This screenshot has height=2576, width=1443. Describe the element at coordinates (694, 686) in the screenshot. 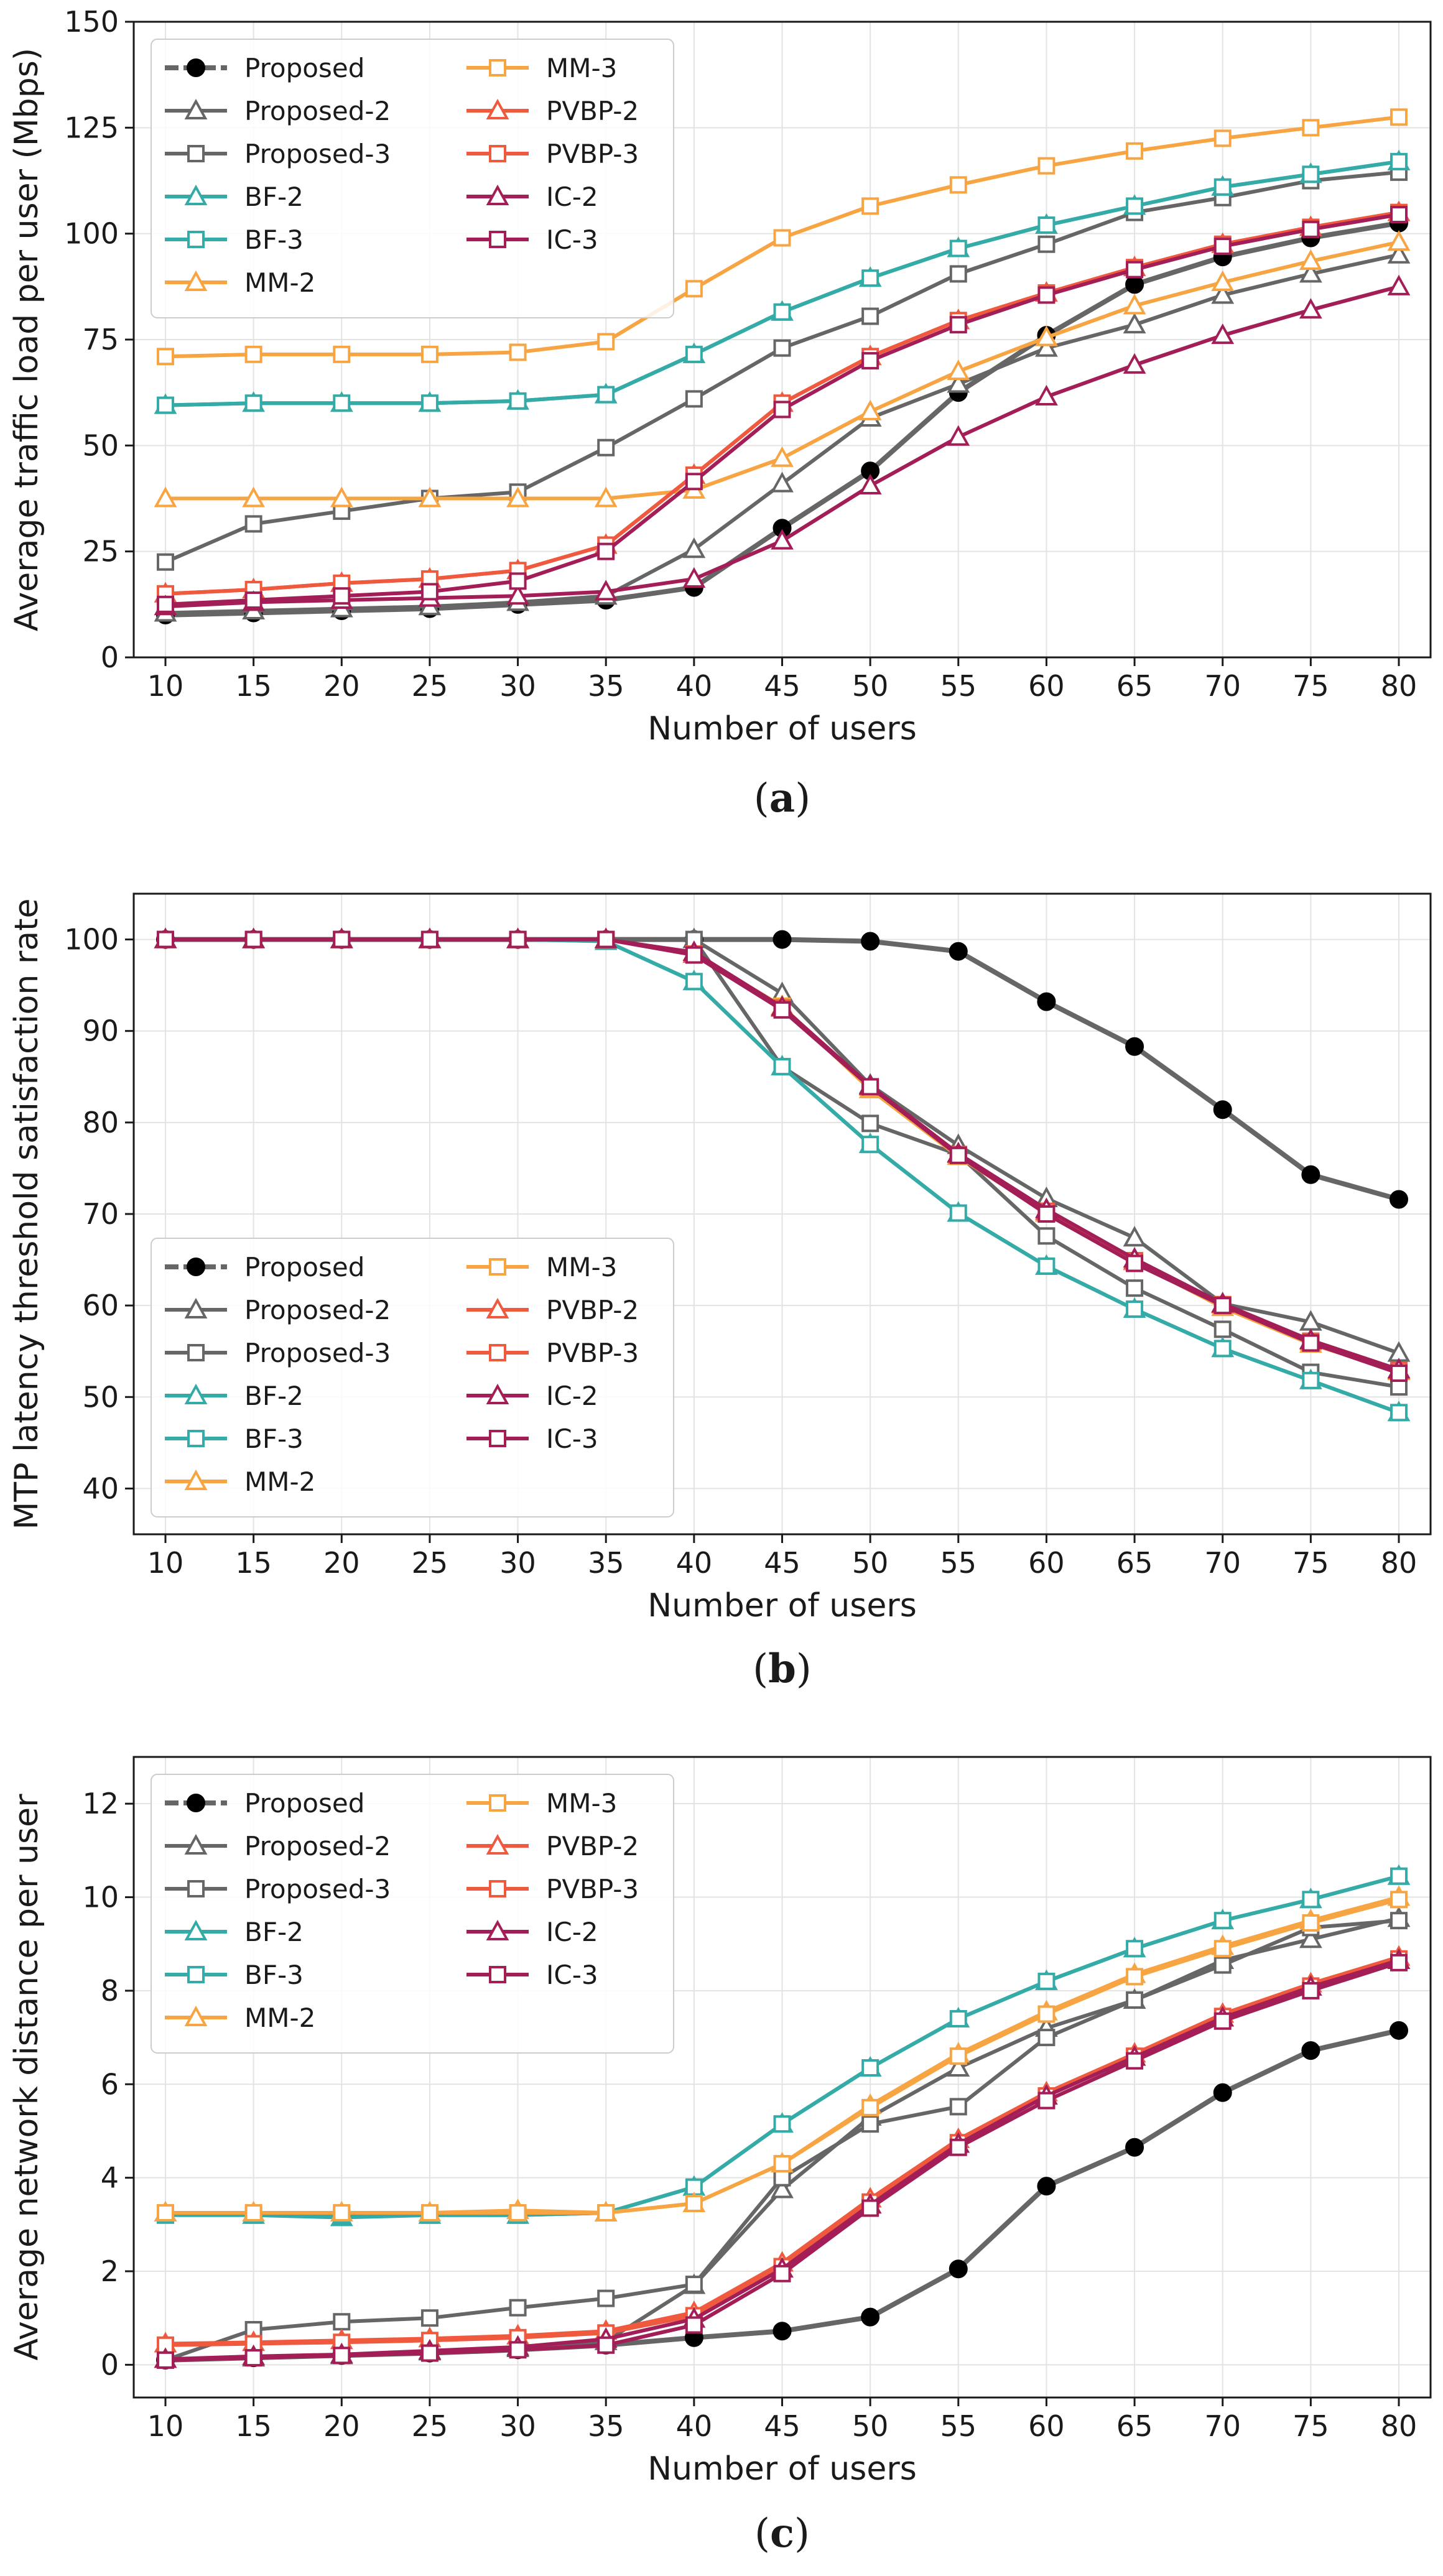

I see `x-tick-label: 40` at that location.